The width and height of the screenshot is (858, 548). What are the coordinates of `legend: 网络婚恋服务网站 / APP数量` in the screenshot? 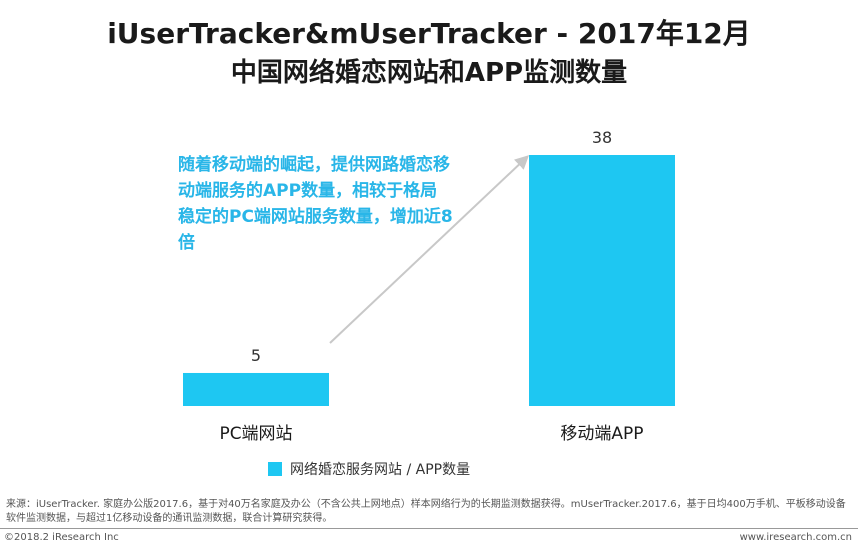 It's located at (369, 469).